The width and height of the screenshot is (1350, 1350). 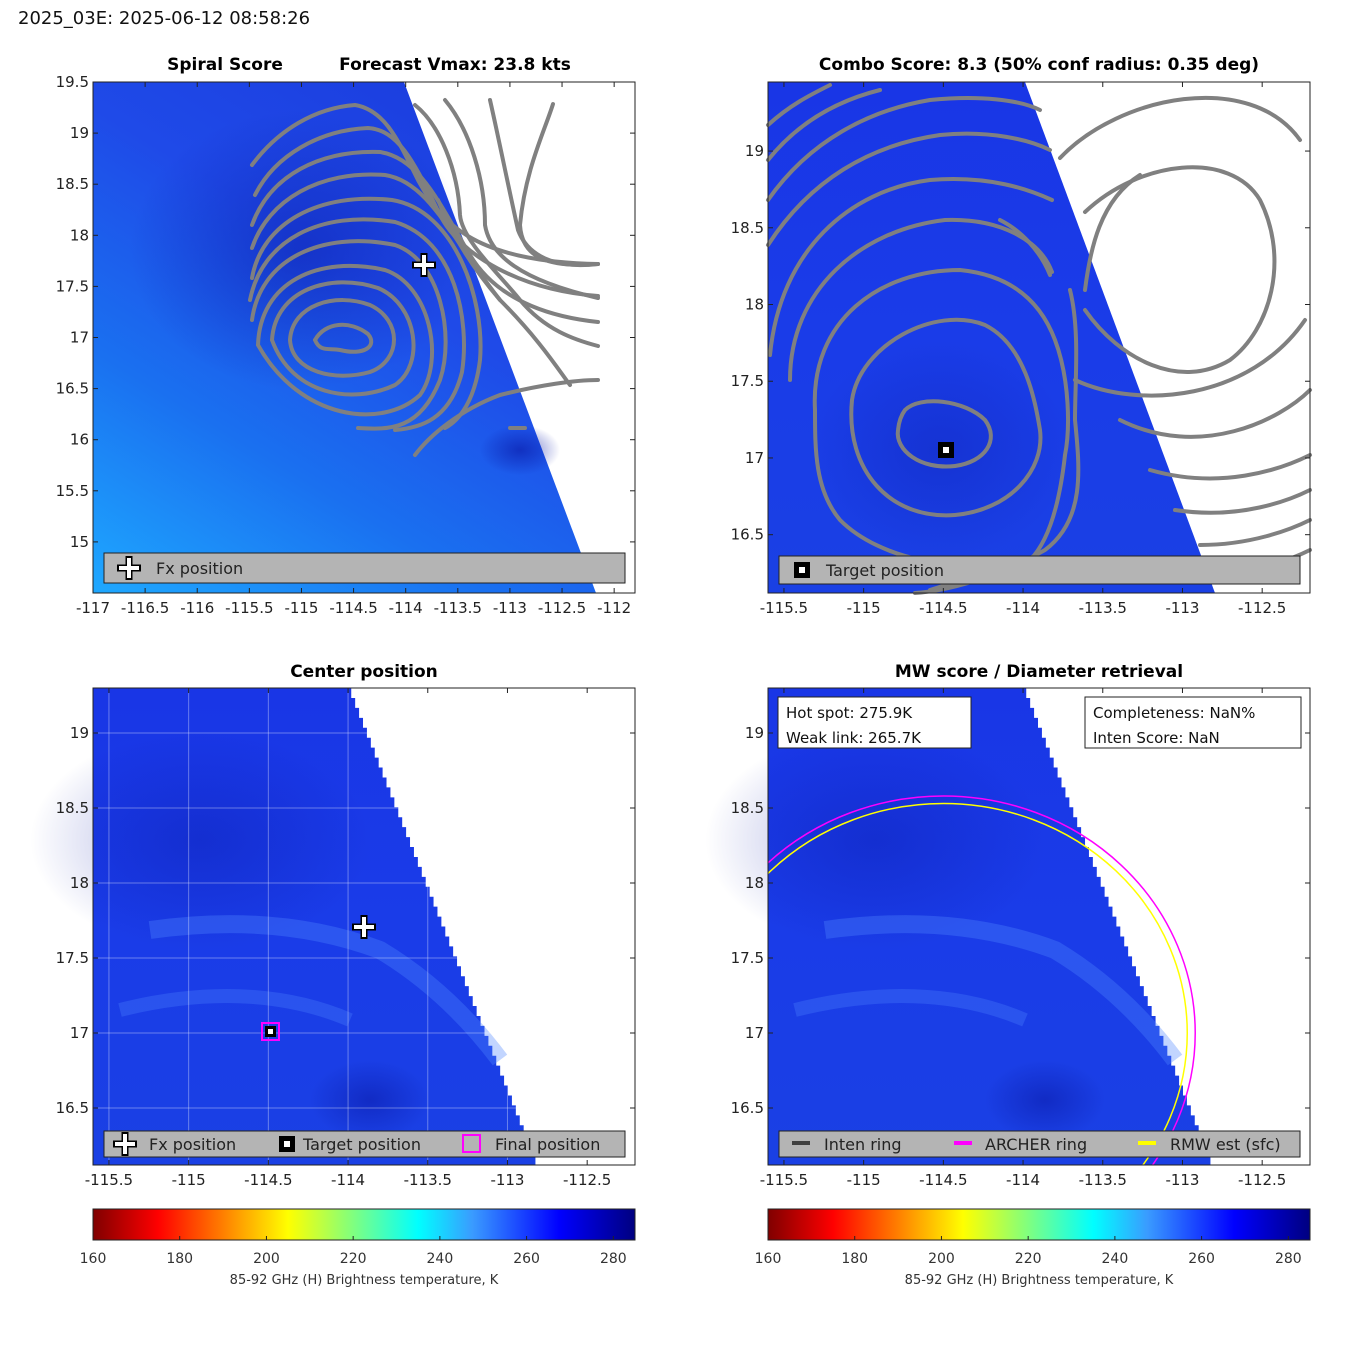 I want to click on colorbar-tick-label: 240, so click(x=440, y=1259).